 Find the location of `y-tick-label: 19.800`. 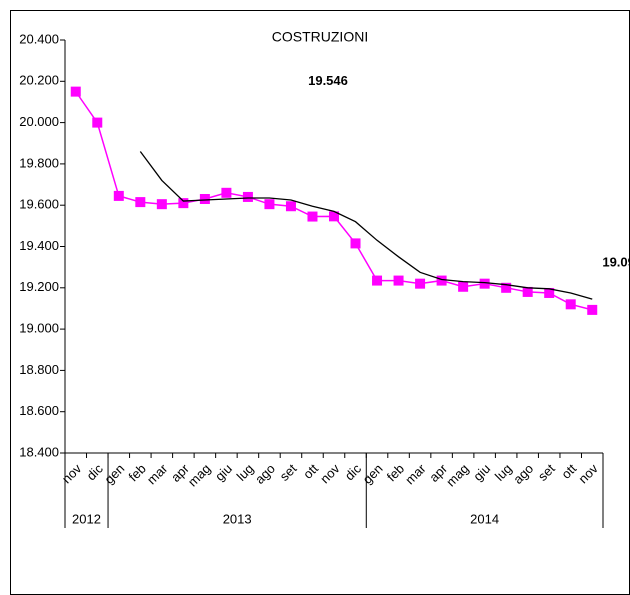

y-tick-label: 19.800 is located at coordinates (39, 162).